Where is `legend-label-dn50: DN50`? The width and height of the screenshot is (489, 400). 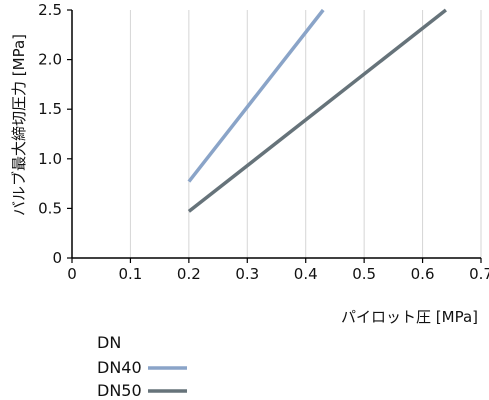
legend-label-dn50: DN50 is located at coordinates (119, 388).